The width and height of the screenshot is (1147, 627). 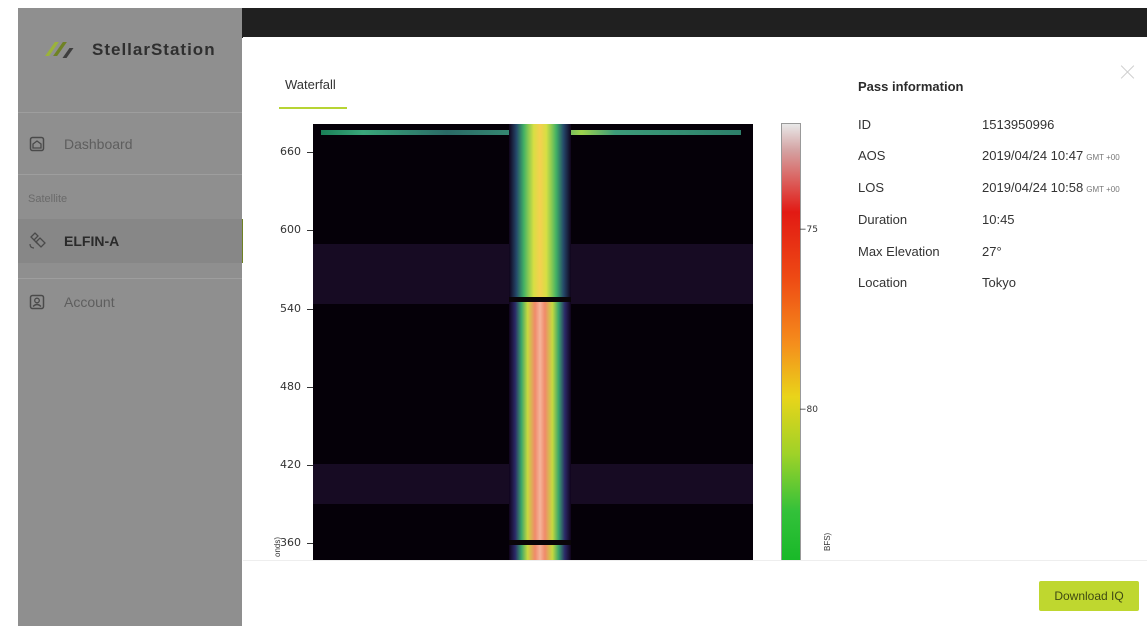 I want to click on logo-mark-icon, so click(x=63, y=50).